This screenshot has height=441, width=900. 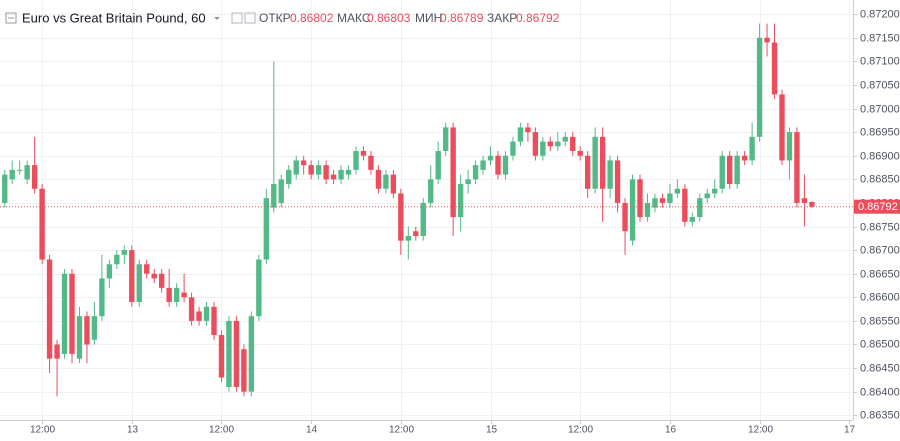 What do you see at coordinates (880, 250) in the screenshot?
I see `y-tick-label: 0.86700` at bounding box center [880, 250].